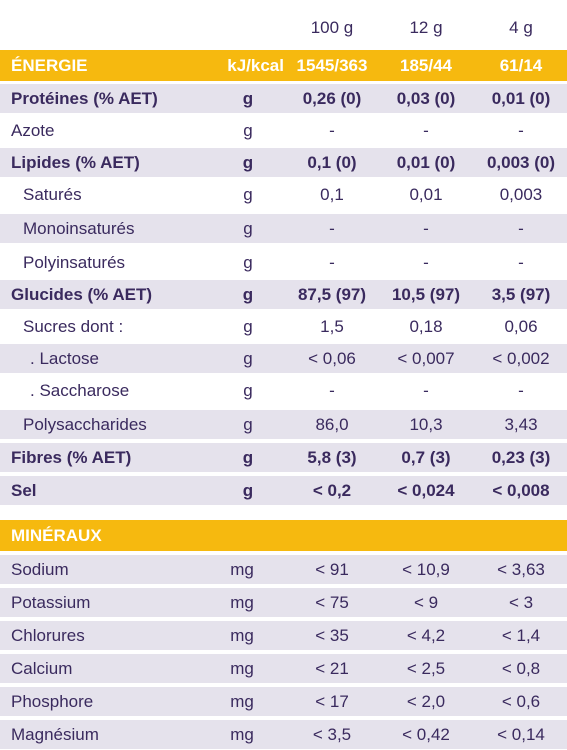 Image resolution: width=567 pixels, height=750 pixels. What do you see at coordinates (283, 391) in the screenshot?
I see `nutrient-row: . Saccharose g - - -` at bounding box center [283, 391].